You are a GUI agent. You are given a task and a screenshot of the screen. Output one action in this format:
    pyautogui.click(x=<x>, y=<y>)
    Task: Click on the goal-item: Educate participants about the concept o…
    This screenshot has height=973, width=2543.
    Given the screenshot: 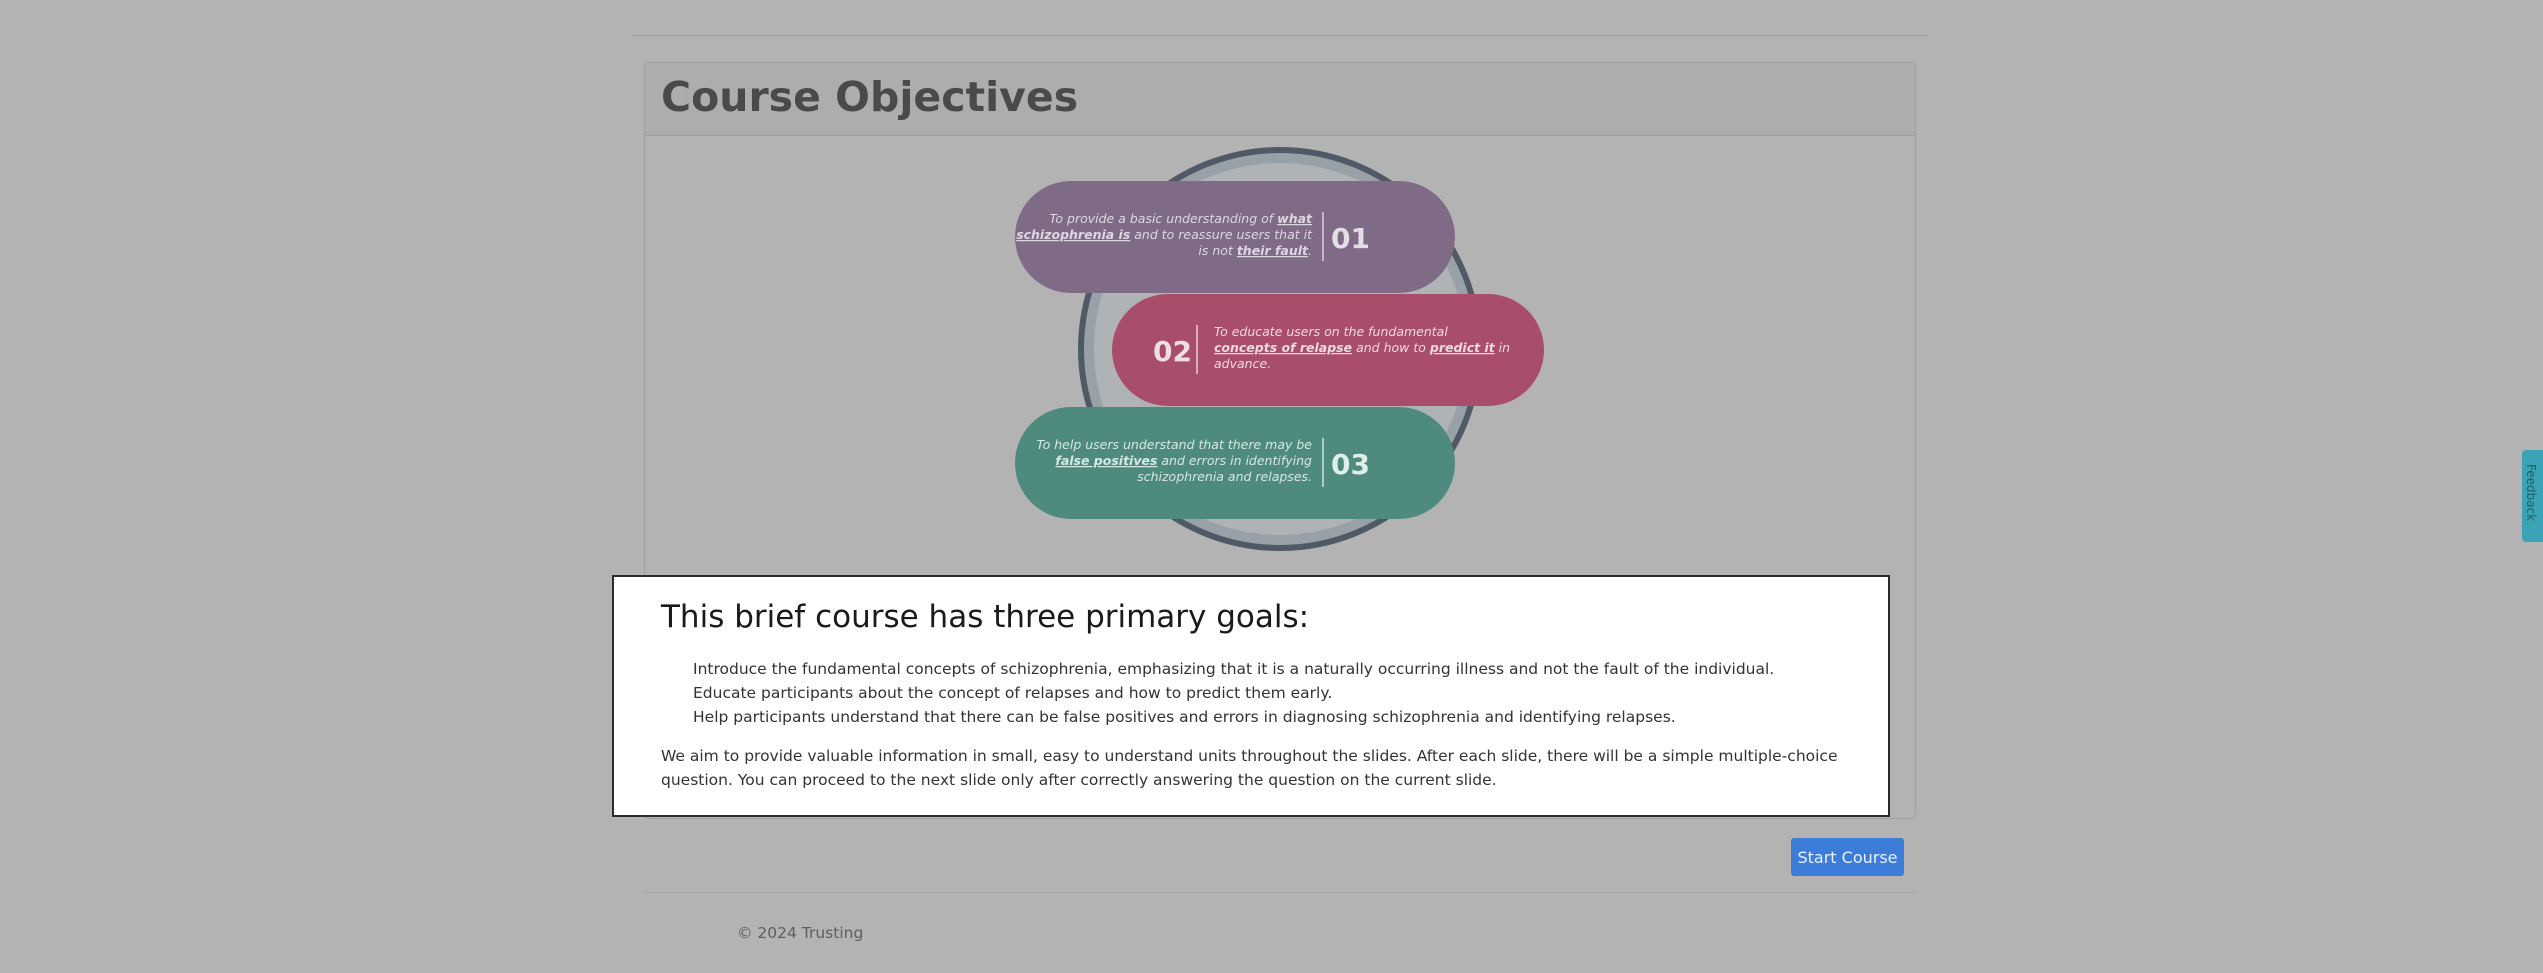 What is the action you would take?
    pyautogui.click(x=1013, y=693)
    